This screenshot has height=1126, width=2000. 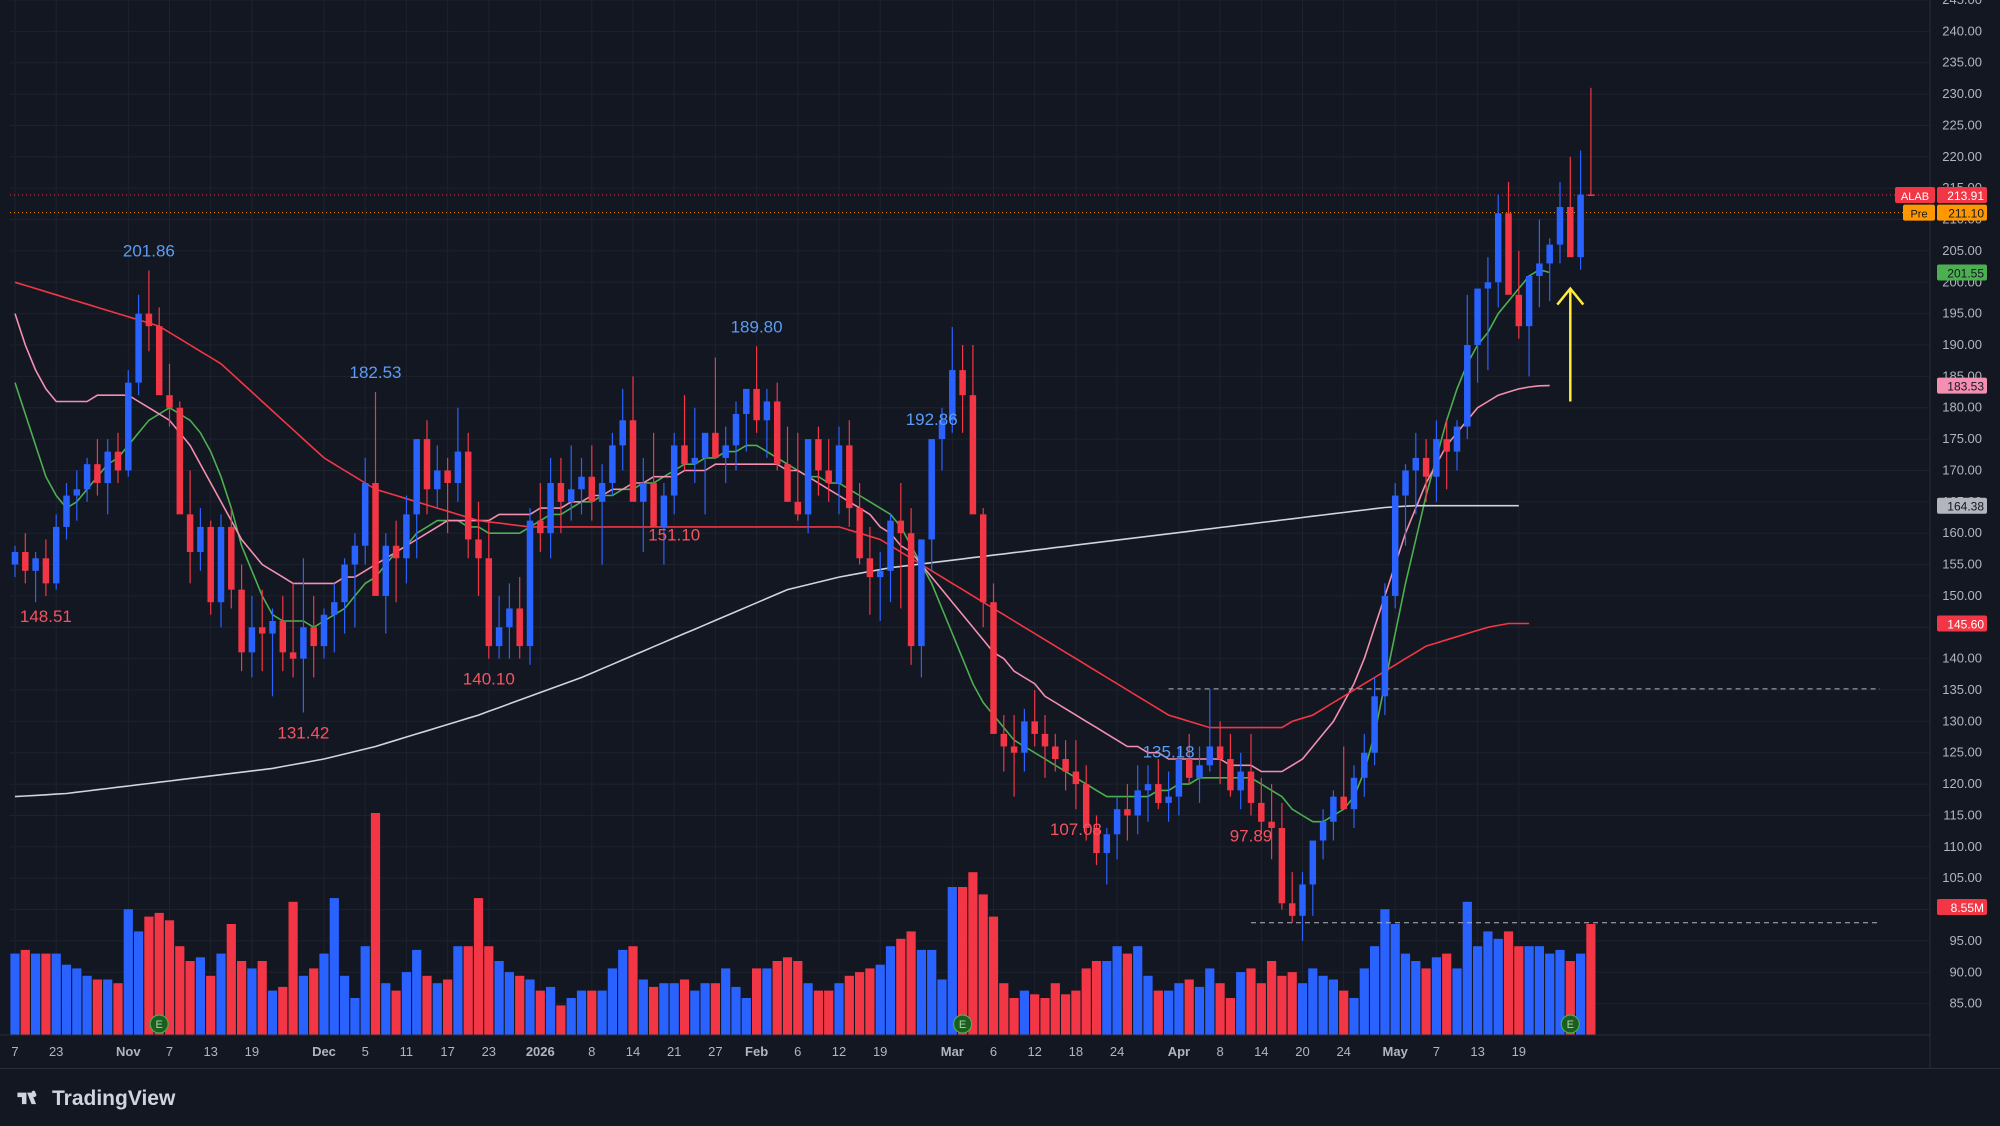 What do you see at coordinates (1962, 752) in the screenshot?
I see `price-tick-label: 125.00` at bounding box center [1962, 752].